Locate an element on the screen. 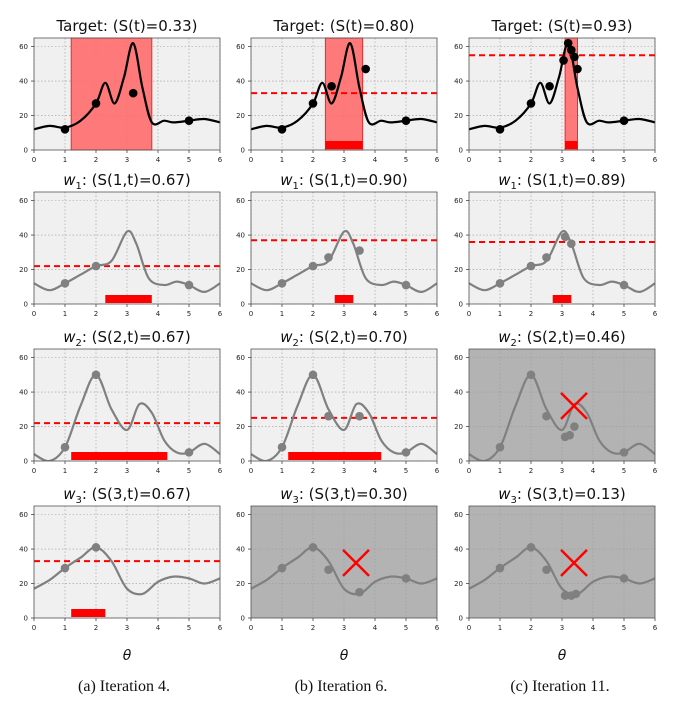 The height and width of the screenshot is (720, 697). panel-title: w2: (S(2,t)=0.70) is located at coordinates (344, 338).